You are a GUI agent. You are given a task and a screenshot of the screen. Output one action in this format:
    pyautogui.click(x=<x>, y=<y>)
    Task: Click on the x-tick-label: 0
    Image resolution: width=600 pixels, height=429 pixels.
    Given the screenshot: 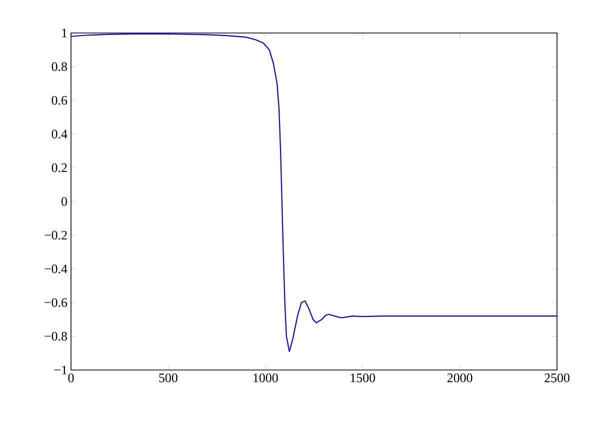 What is the action you would take?
    pyautogui.click(x=71, y=378)
    